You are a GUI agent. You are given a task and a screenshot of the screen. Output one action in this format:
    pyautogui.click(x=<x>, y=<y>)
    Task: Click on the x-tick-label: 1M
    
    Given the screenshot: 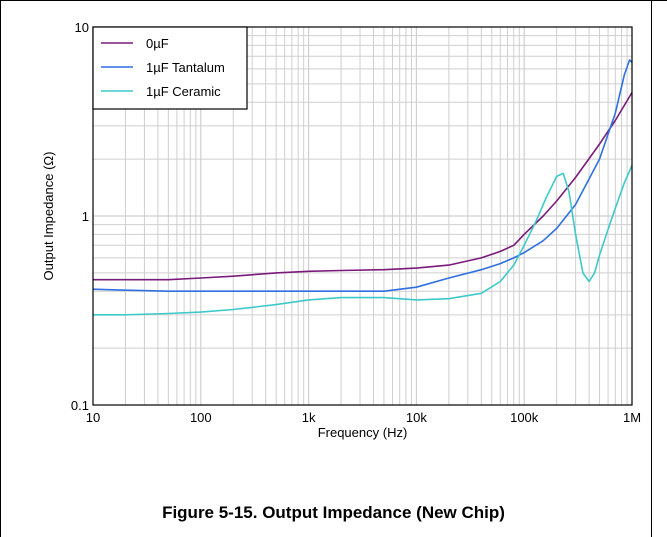 What is the action you would take?
    pyautogui.click(x=632, y=417)
    